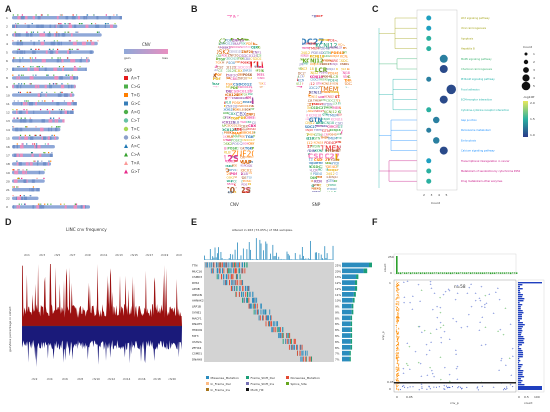 This screenshot has height=412, width=550. I want to click on word: POSK2, so click(210, 182).